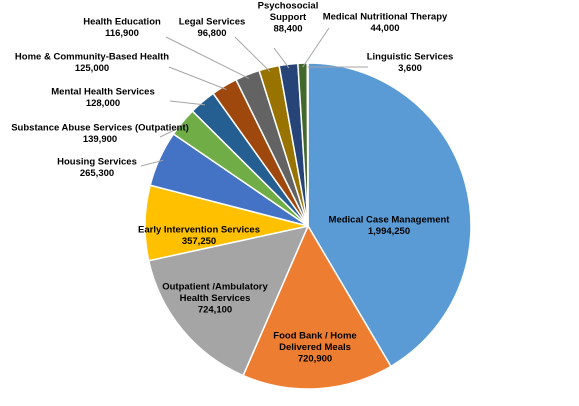 Image resolution: width=579 pixels, height=406 pixels. Describe the element at coordinates (199, 229) in the screenshot. I see `slice-name: Early Intervention Services` at that location.